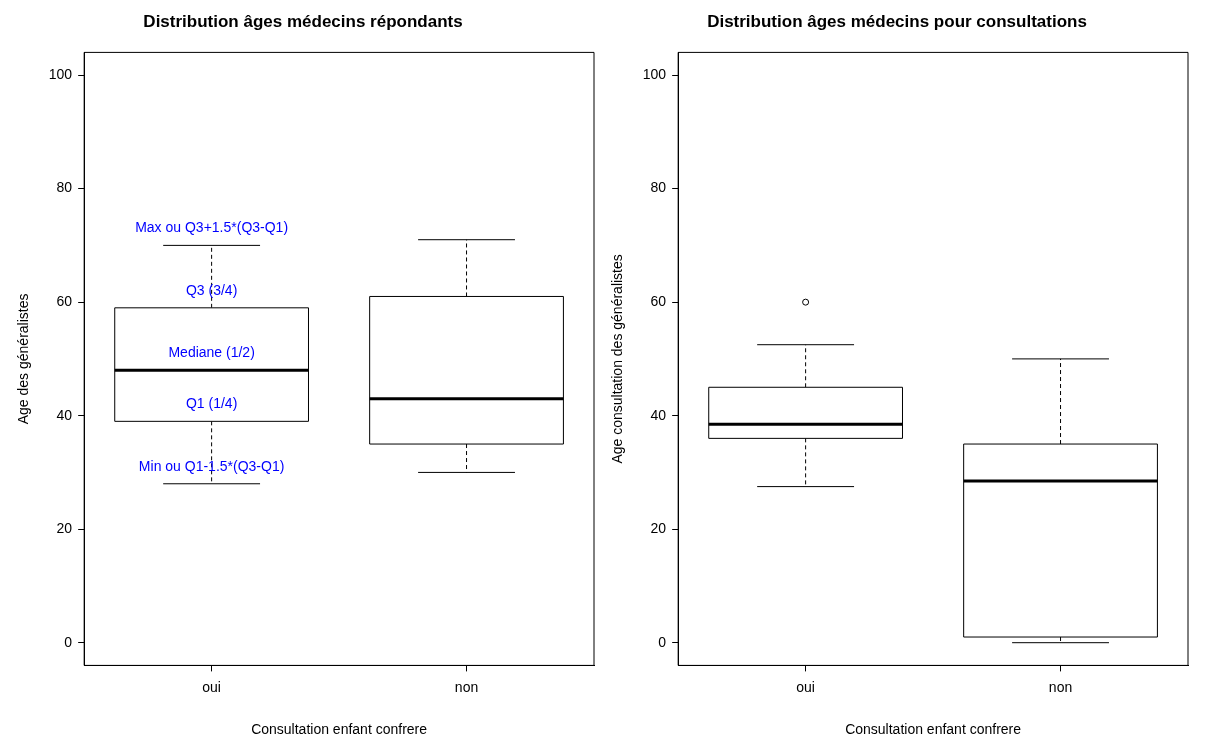 Image resolution: width=1205 pixels, height=751 pixels. I want to click on chart-title: Distribution âges médecins répondants, so click(303, 21).